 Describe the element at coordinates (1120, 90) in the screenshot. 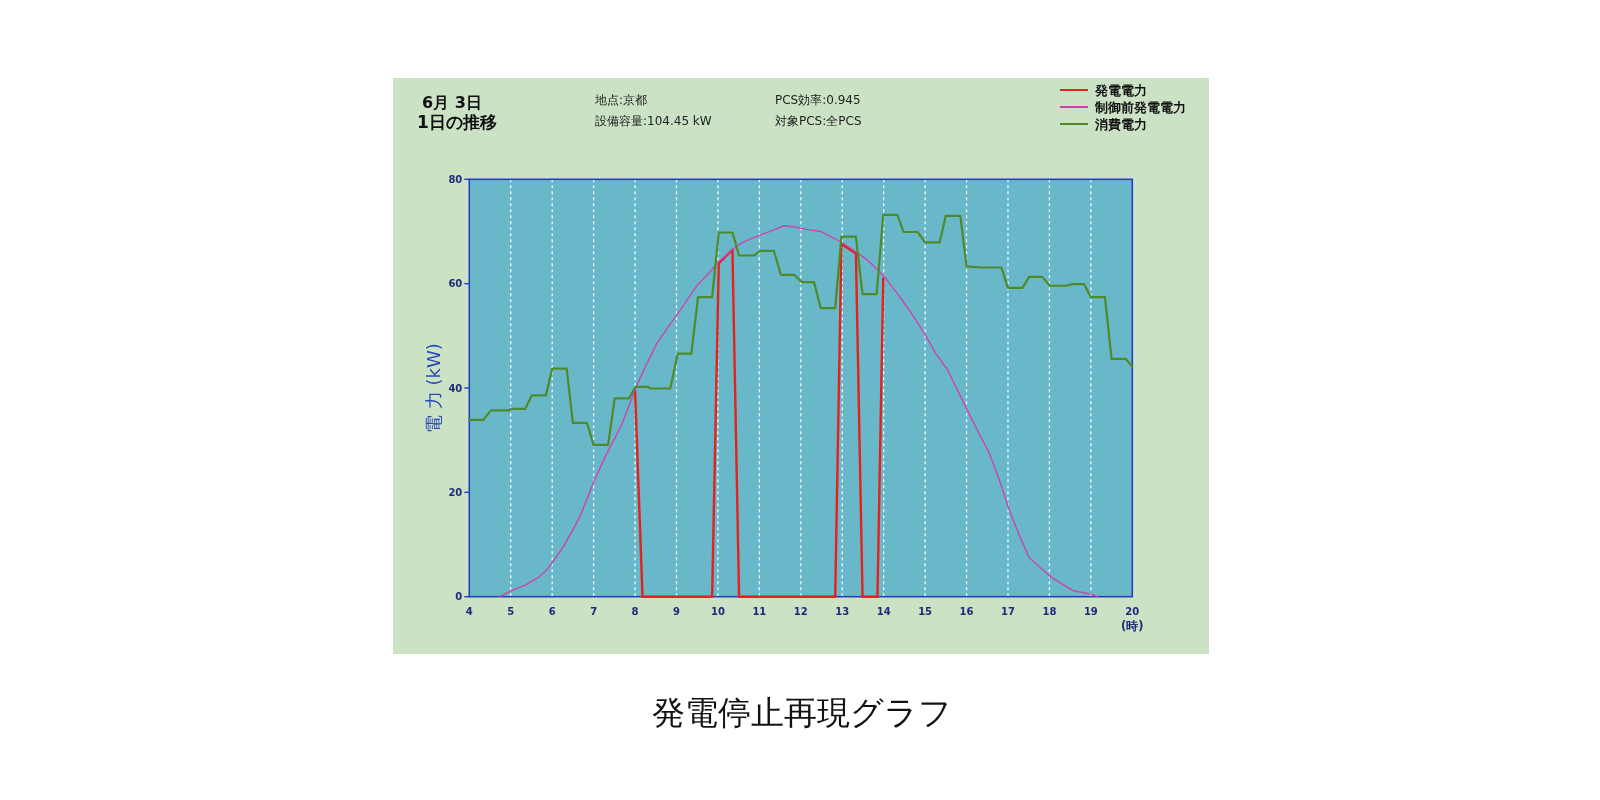

I see `legend-label: 発電電力` at that location.